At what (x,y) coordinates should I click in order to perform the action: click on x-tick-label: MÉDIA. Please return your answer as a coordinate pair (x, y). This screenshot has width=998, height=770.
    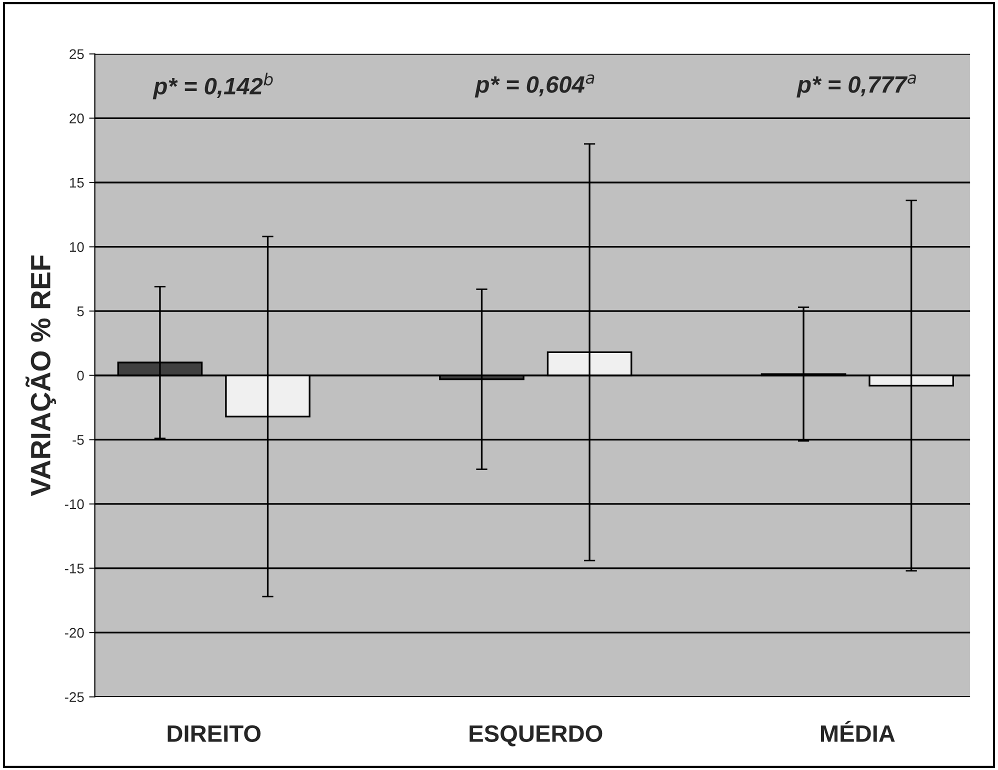
    Looking at the image, I should click on (857, 731).